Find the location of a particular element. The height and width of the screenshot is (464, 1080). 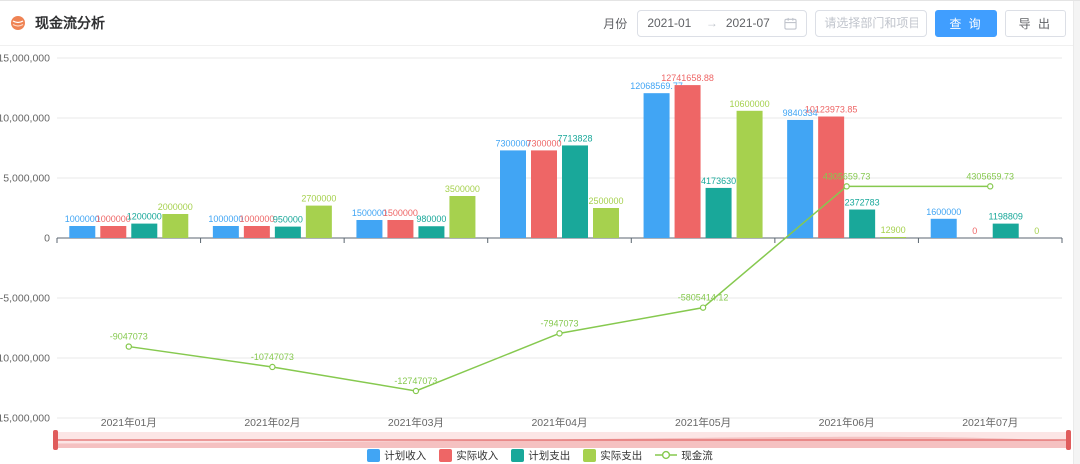

month-range-picker: 2021-01 → 2021-07 is located at coordinates (722, 23).